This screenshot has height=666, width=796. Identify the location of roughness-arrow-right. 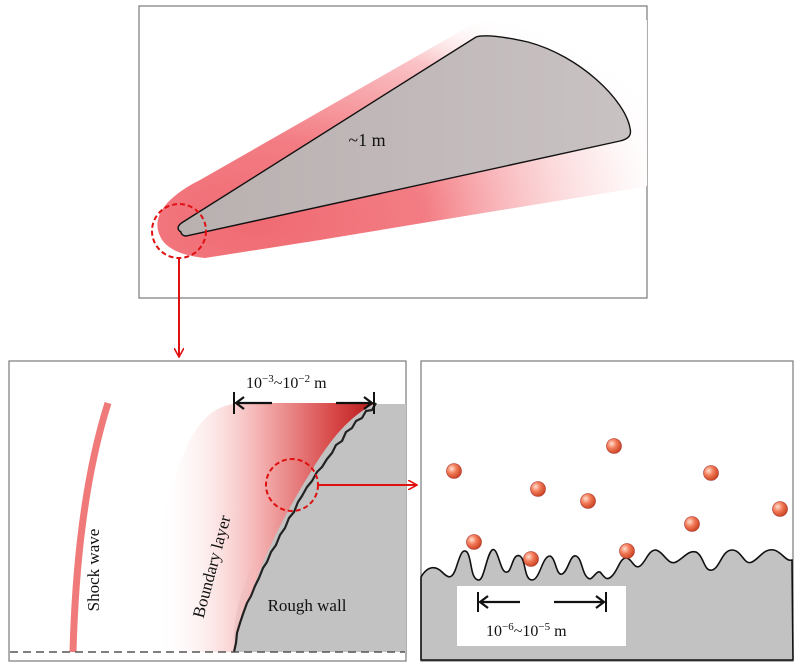
(580, 602).